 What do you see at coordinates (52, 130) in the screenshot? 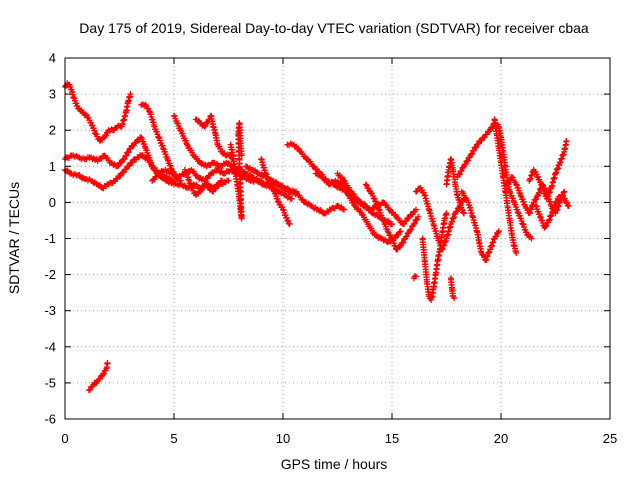
I see `y-tick-label: 2` at bounding box center [52, 130].